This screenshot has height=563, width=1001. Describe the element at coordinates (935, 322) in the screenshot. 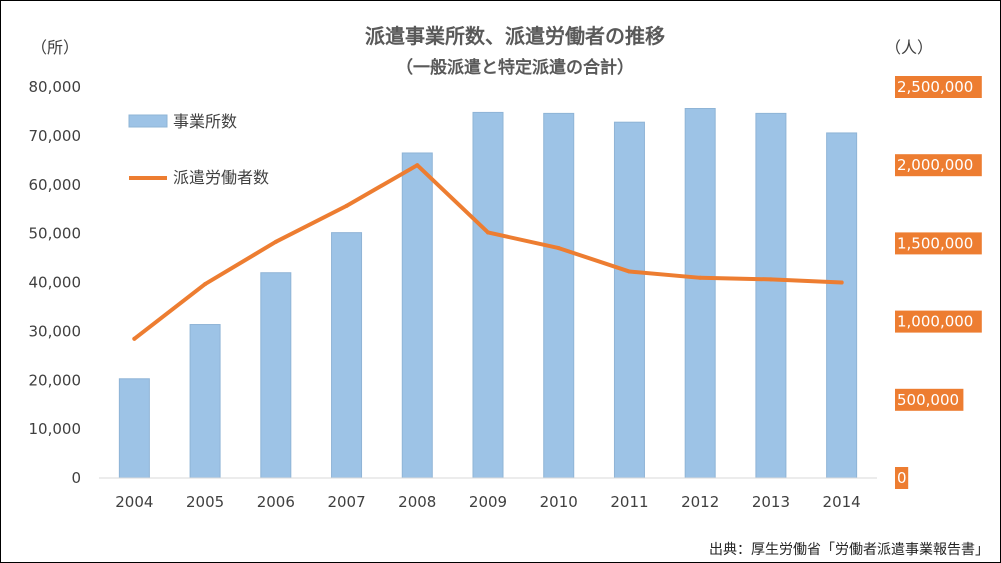

I see `right-axis-tick-label: 1,000,000` at that location.